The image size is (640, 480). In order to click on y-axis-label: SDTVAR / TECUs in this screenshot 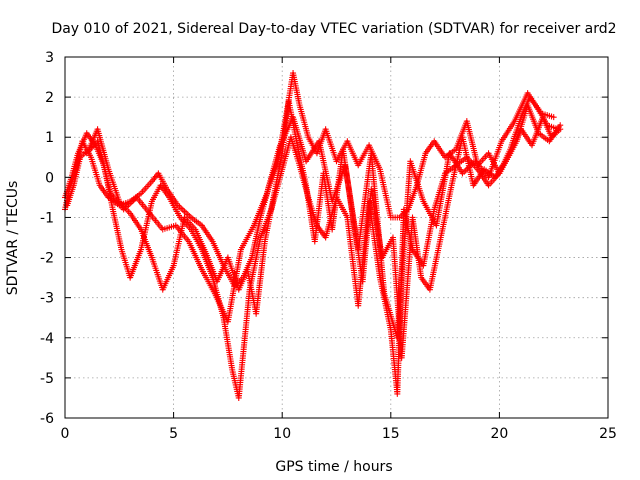, I will do `click(13, 238)`.